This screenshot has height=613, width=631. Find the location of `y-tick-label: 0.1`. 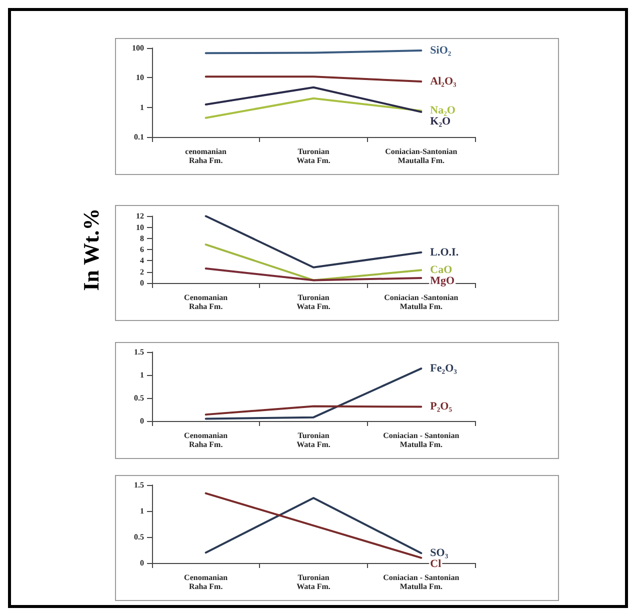

y-tick-label: 0.1 is located at coordinates (139, 137).